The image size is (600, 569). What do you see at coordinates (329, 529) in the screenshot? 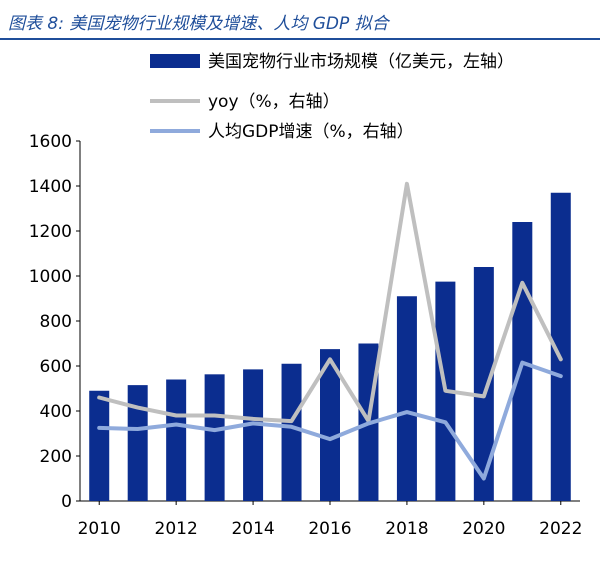
I see `x-tick-label: 2016` at bounding box center [329, 529].